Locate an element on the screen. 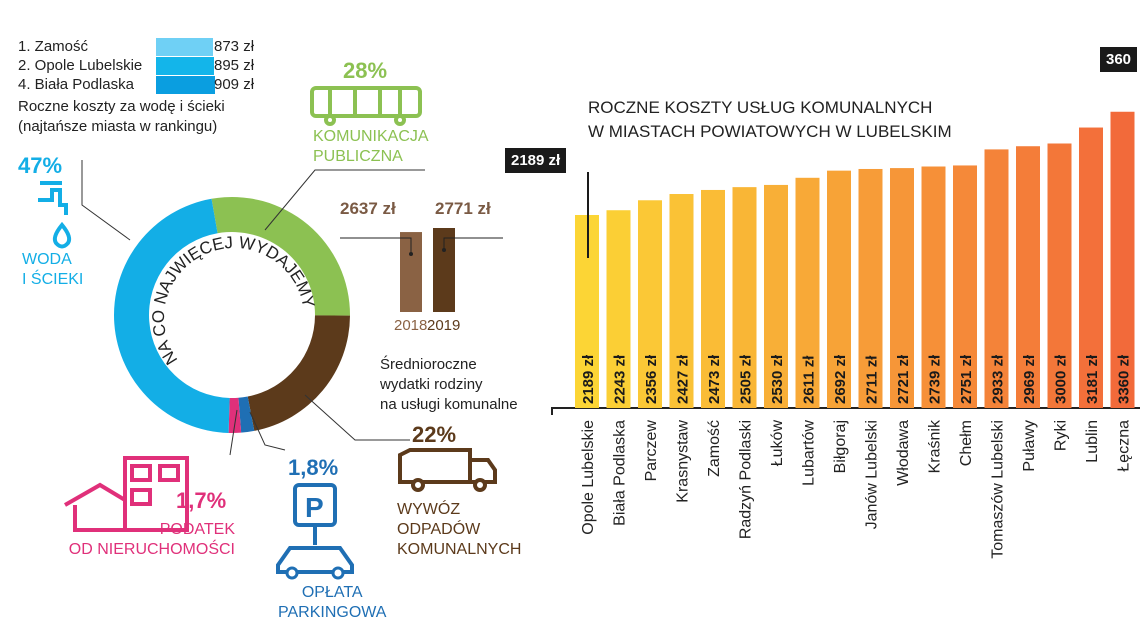 Image resolution: width=1140 pixels, height=641 pixels. year-label: 2018 is located at coordinates (410, 323).